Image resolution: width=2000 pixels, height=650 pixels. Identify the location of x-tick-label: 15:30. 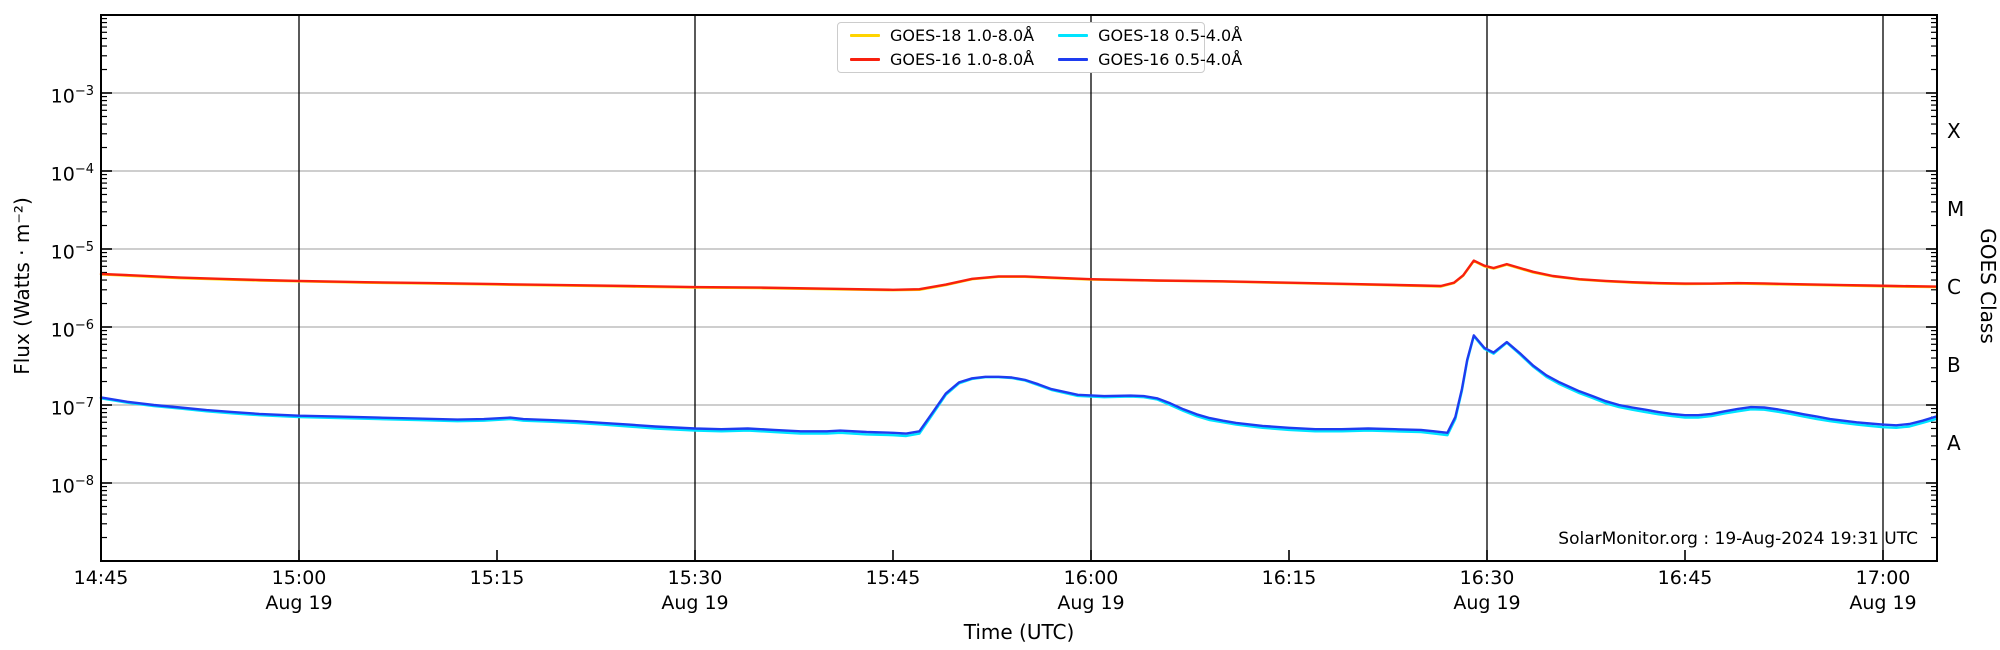
(695, 578).